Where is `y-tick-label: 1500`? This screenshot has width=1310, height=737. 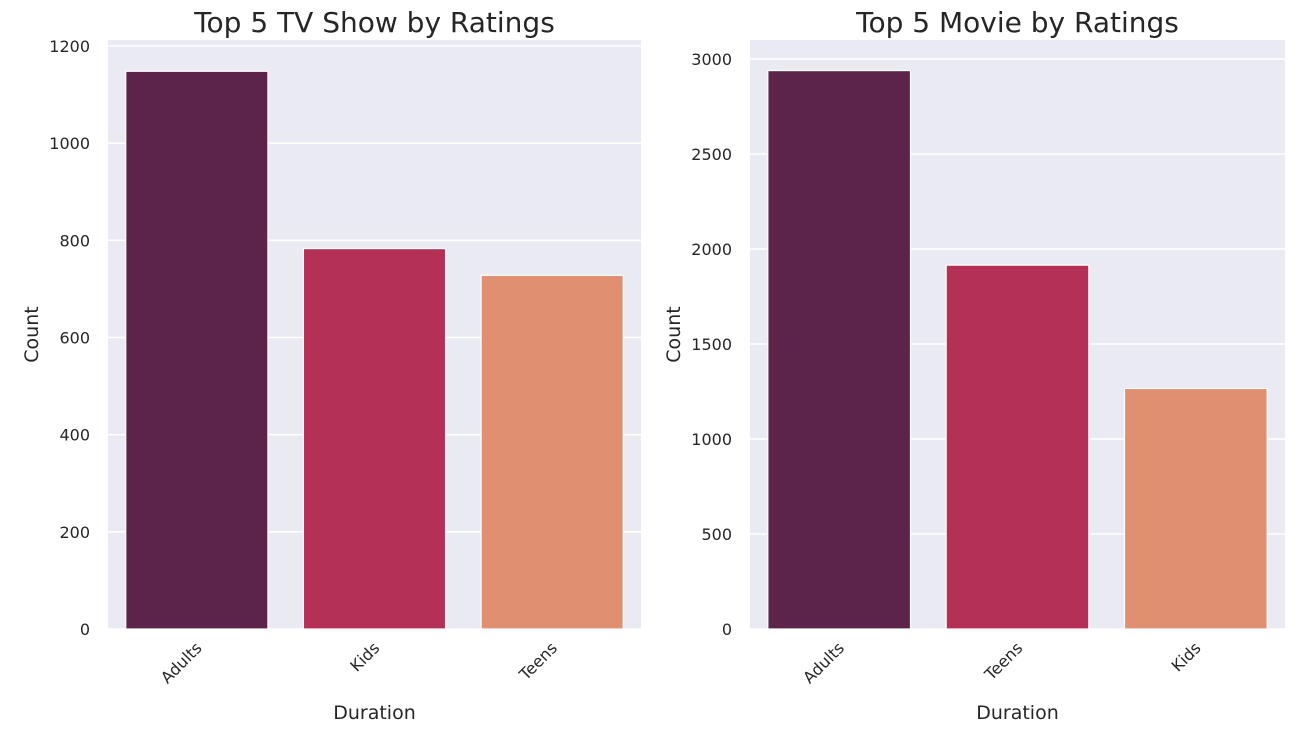
y-tick-label: 1500 is located at coordinates (711, 344).